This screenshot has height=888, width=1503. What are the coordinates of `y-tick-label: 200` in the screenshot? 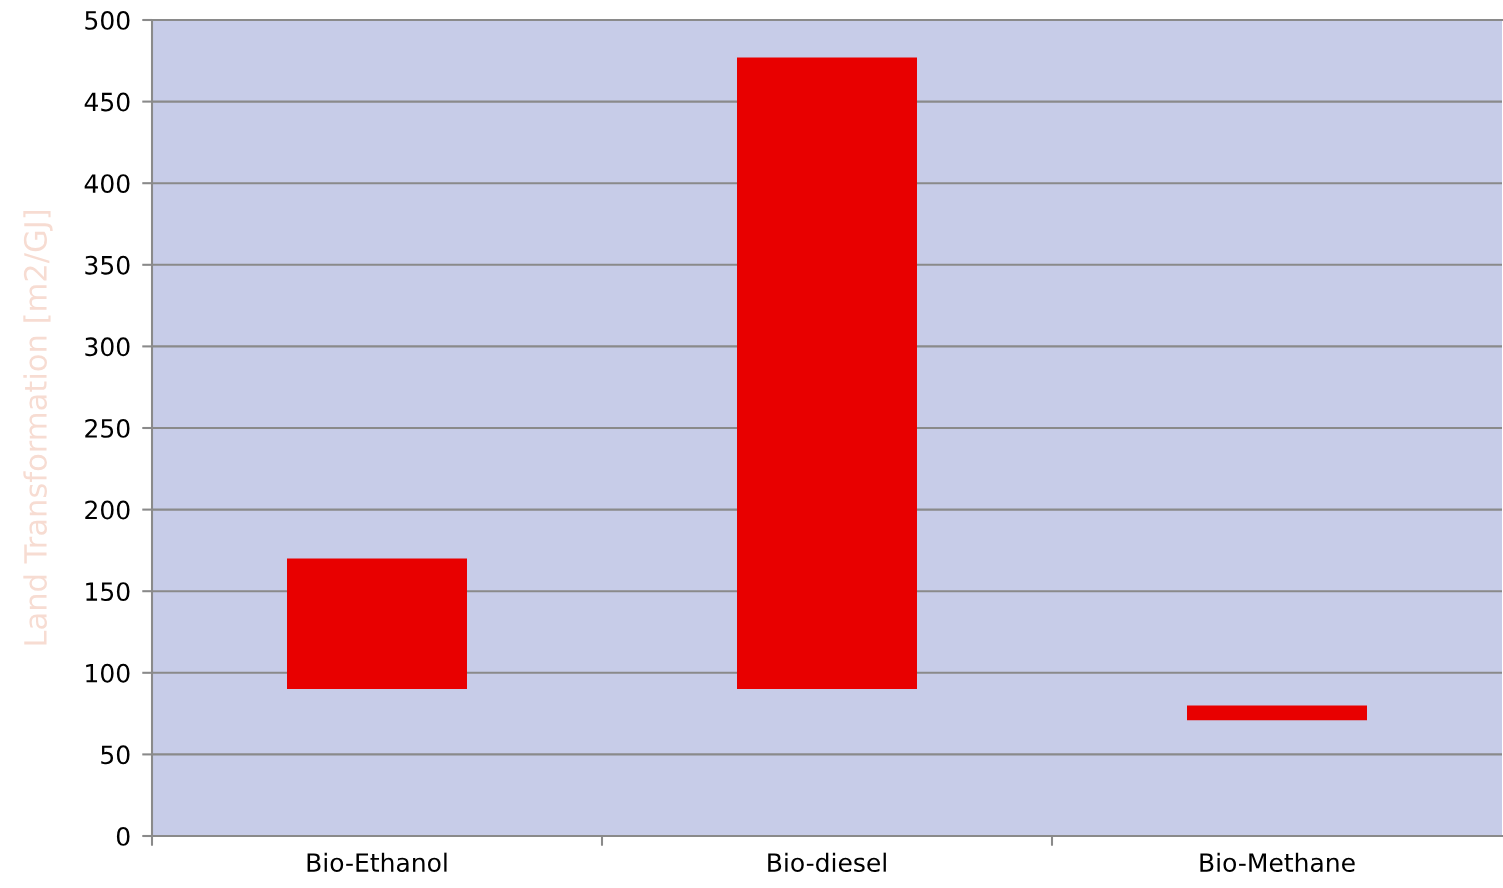 It's located at (107, 510).